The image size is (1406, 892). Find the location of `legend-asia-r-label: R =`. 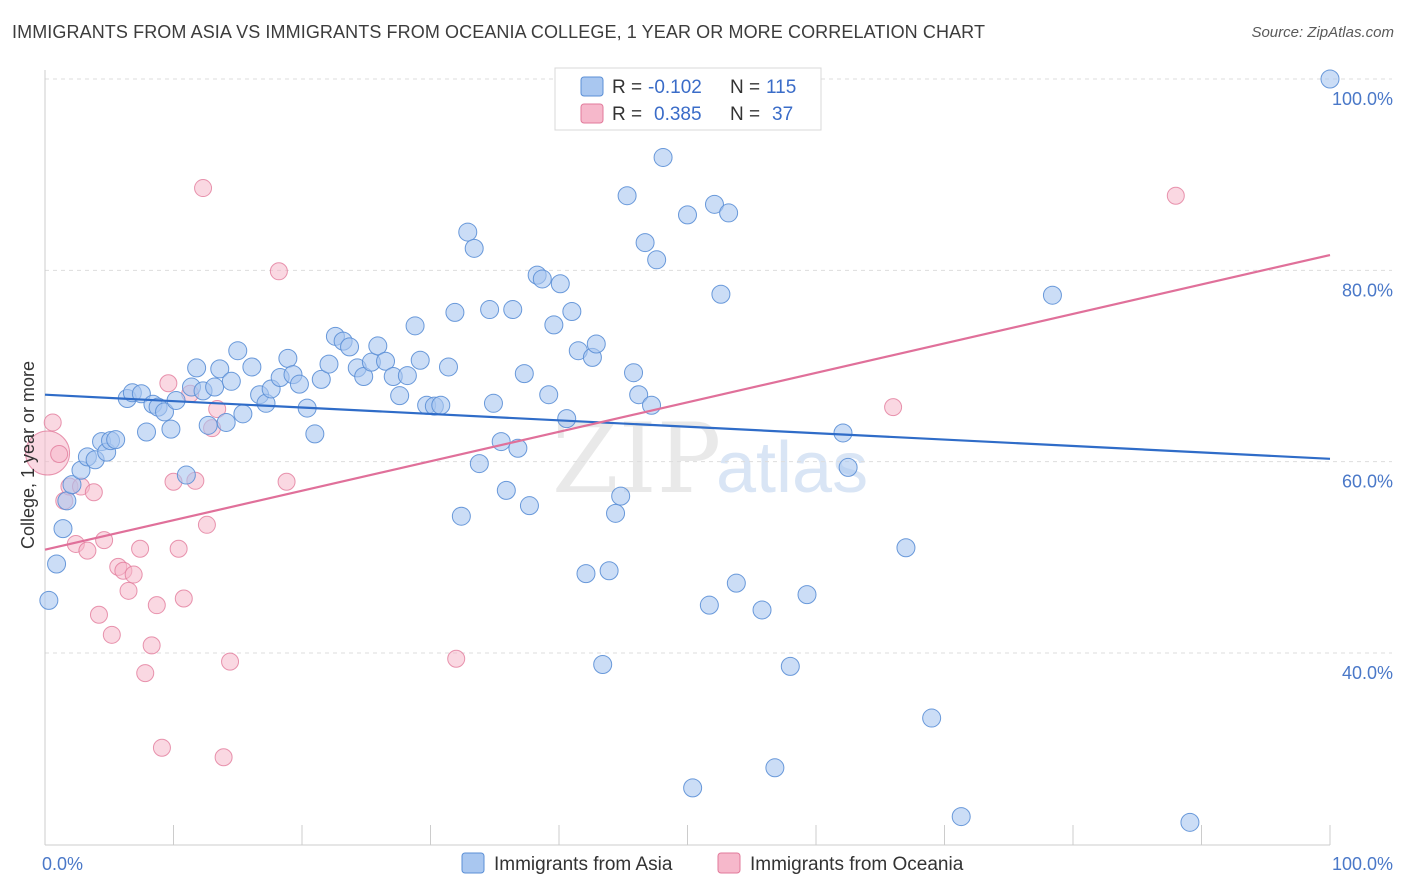

legend-asia-r-label: R = is located at coordinates (627, 87).